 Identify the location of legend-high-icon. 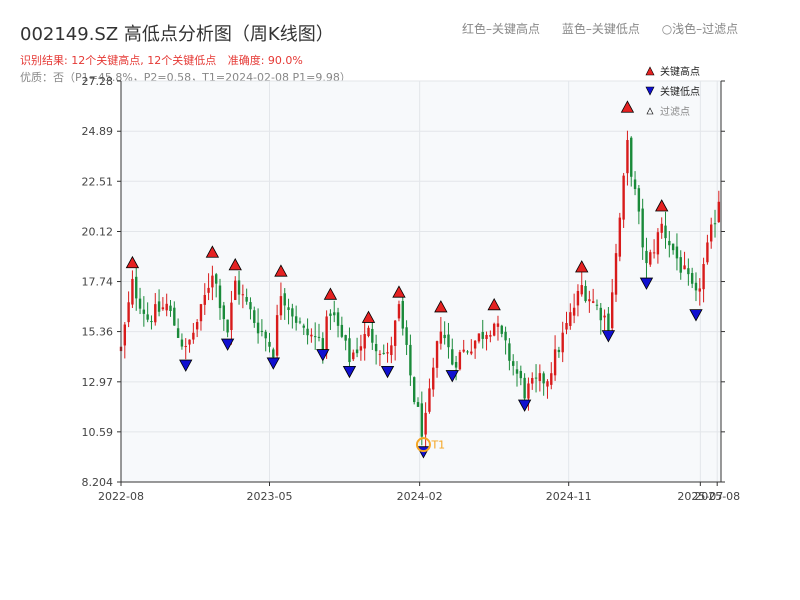
(650, 71).